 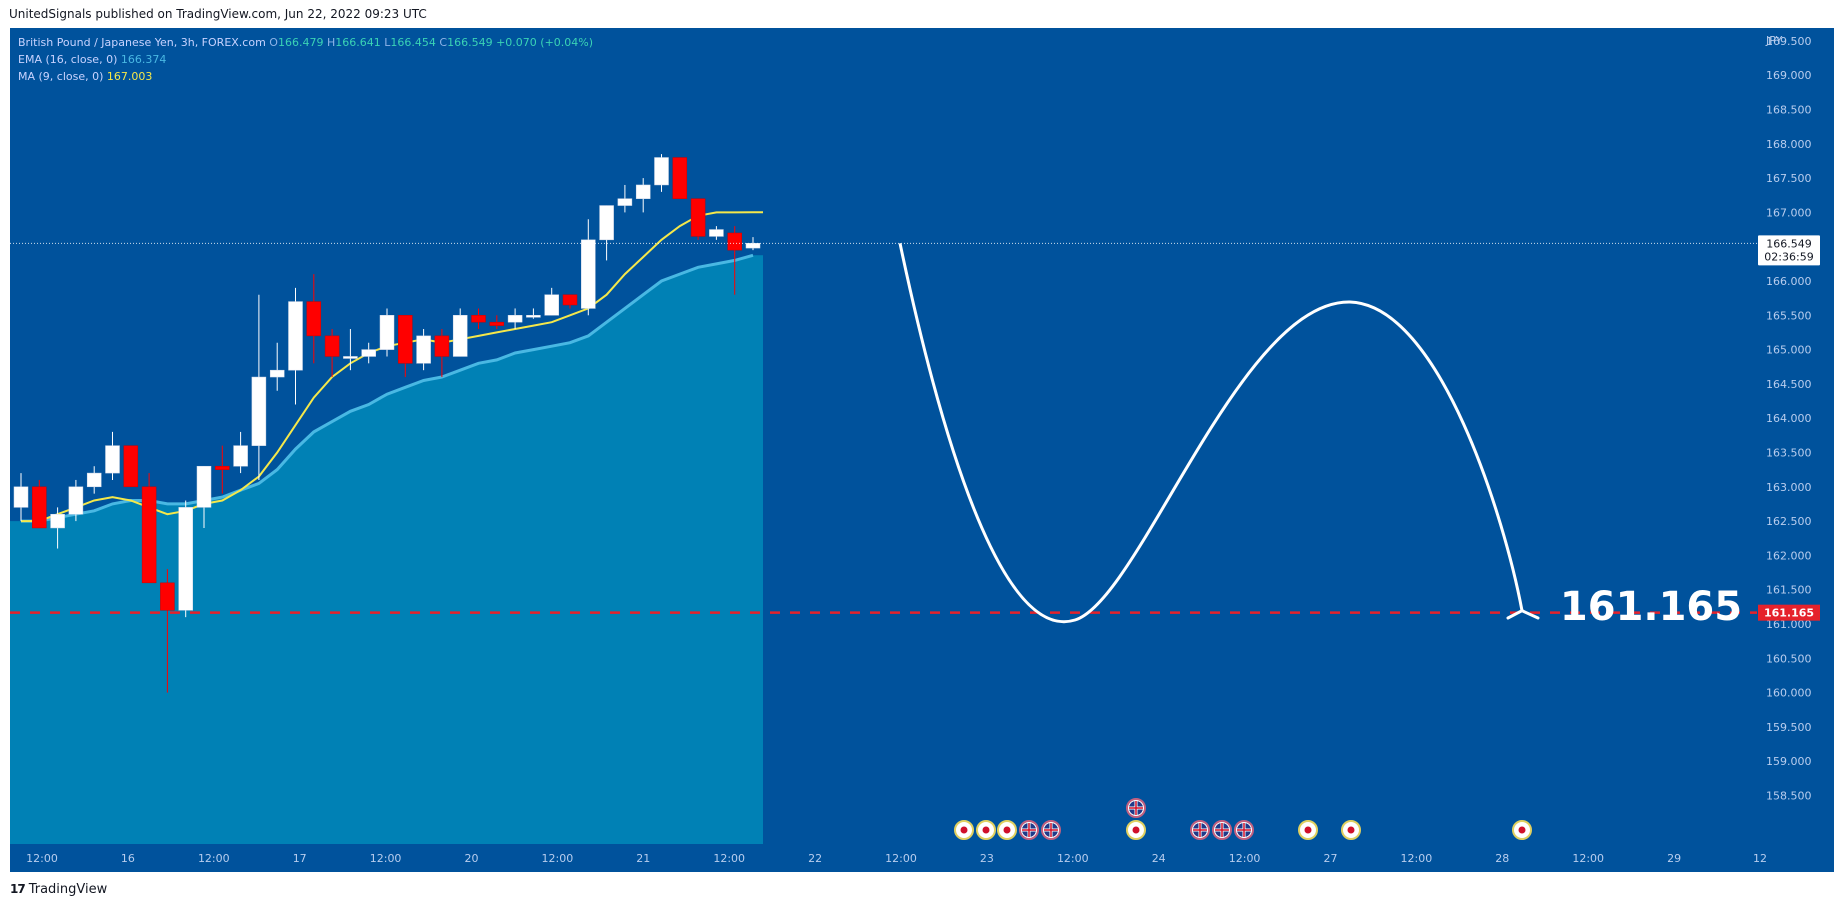 I want to click on price-tick-label: 167.500, so click(x=1789, y=178).